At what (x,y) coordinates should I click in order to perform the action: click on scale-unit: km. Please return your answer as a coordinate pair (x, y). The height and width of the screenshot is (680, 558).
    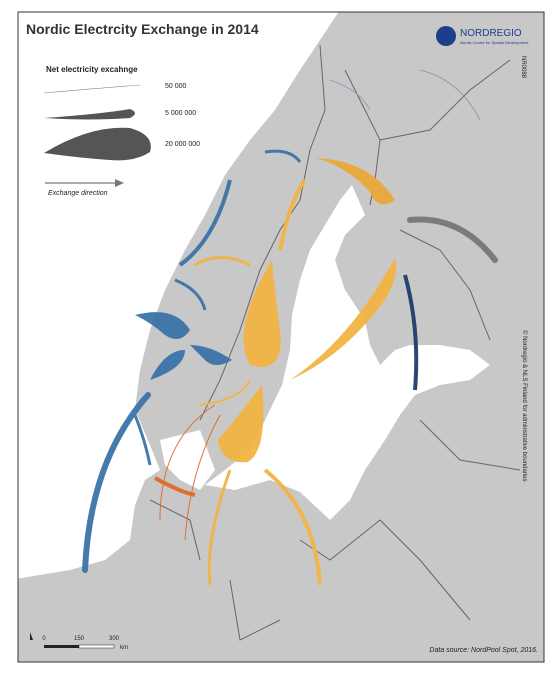
    Looking at the image, I should click on (124, 648).